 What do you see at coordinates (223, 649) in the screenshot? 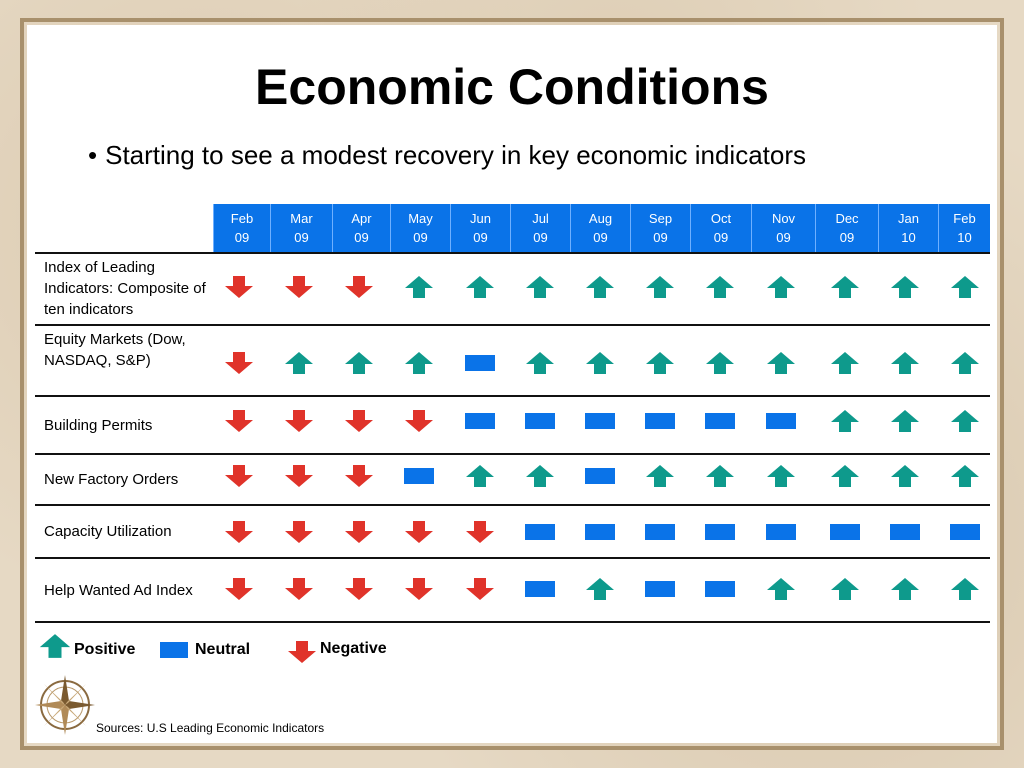
I see `legend-neutral-label: Neutral` at bounding box center [223, 649].